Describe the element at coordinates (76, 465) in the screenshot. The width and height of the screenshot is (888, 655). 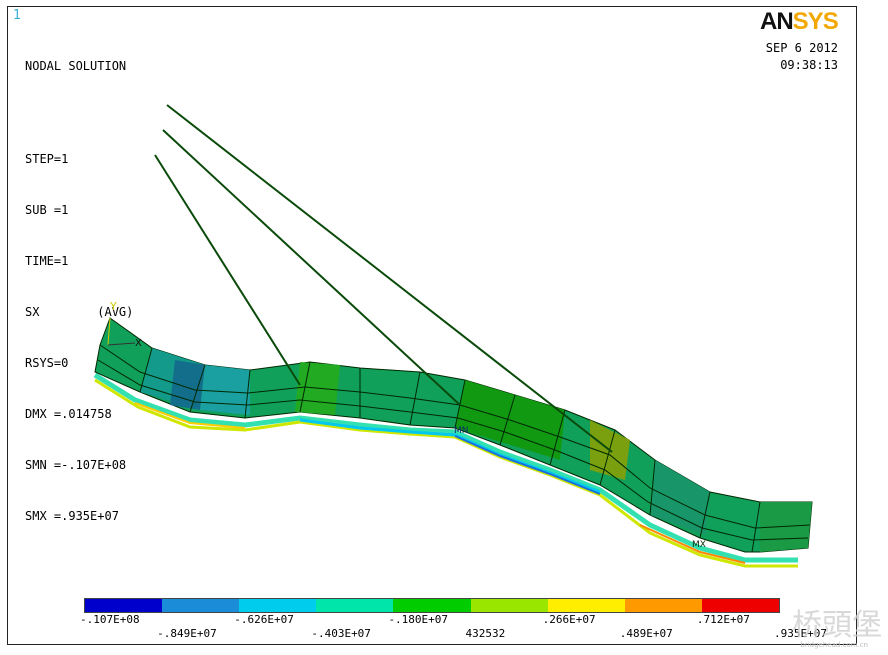
I see `info-smn: SMN =-.107E+08` at that location.